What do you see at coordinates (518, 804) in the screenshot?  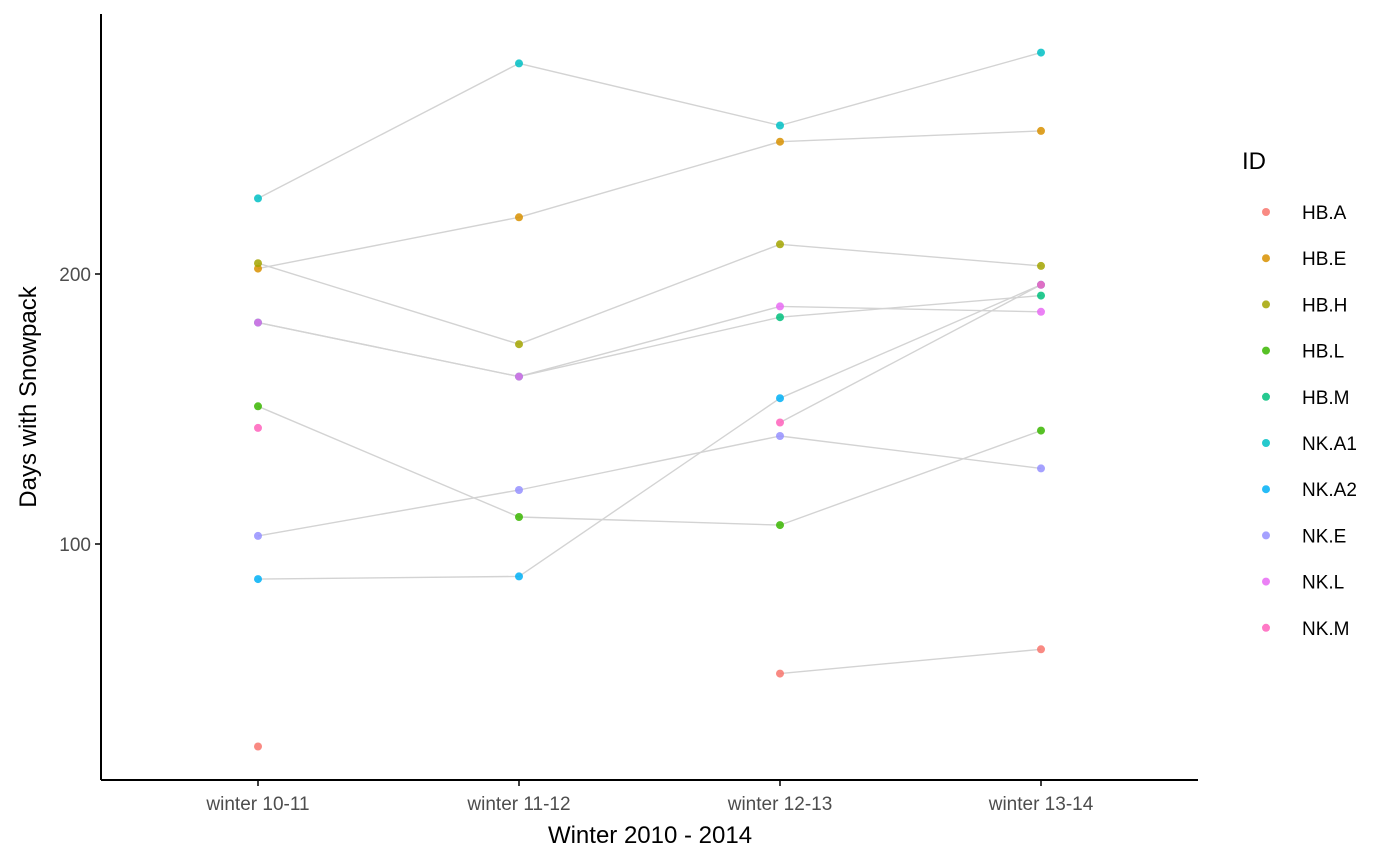 I see `x-tick-label: winter 11-12` at bounding box center [518, 804].